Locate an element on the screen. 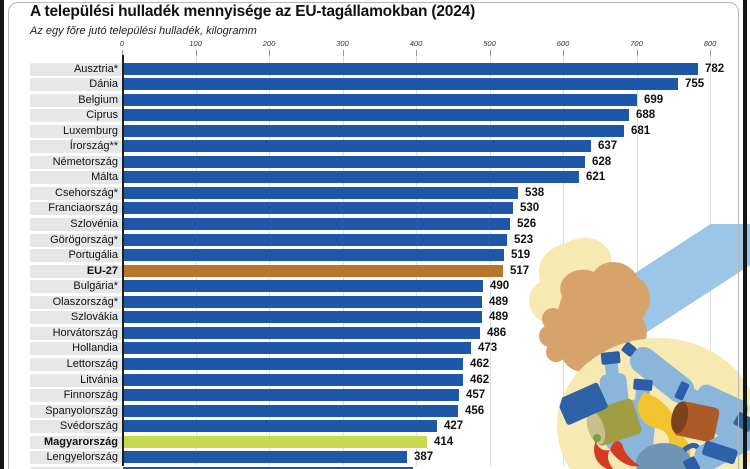 The image size is (750, 469). value-label: 387 is located at coordinates (424, 457).